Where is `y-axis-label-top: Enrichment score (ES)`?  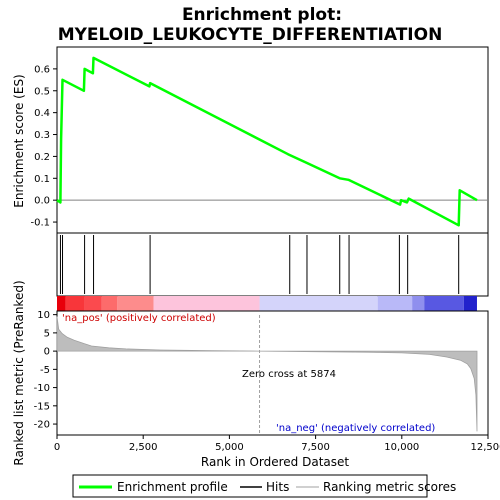 y-axis-label-top: Enrichment score (ES) is located at coordinates (19, 140).